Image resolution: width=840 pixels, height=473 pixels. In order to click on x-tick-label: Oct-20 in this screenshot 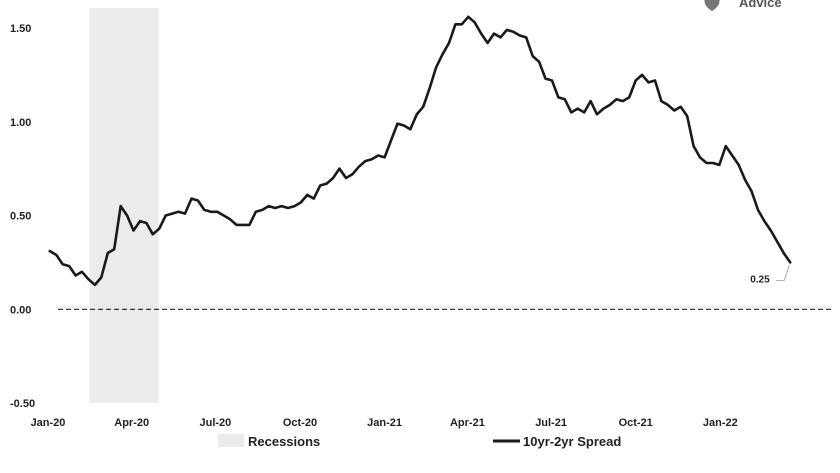, I will do `click(300, 423)`.